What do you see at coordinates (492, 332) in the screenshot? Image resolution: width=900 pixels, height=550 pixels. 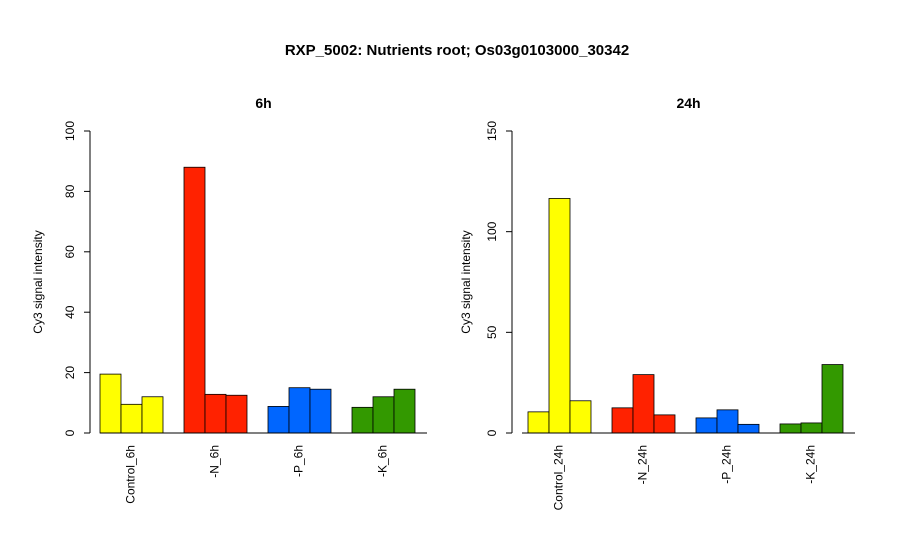 I see `y-tick-label-24h-1: 50` at bounding box center [492, 332].